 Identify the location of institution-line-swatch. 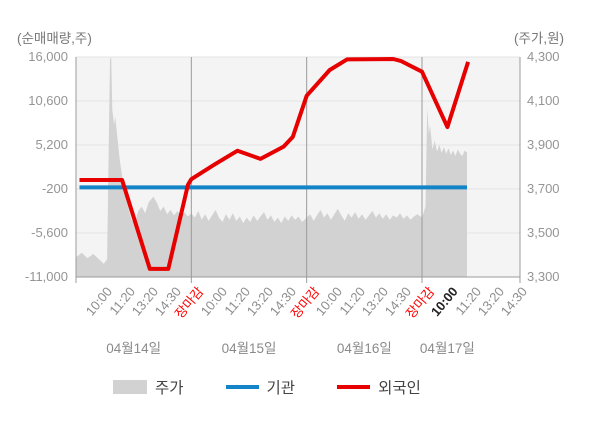
(242, 387).